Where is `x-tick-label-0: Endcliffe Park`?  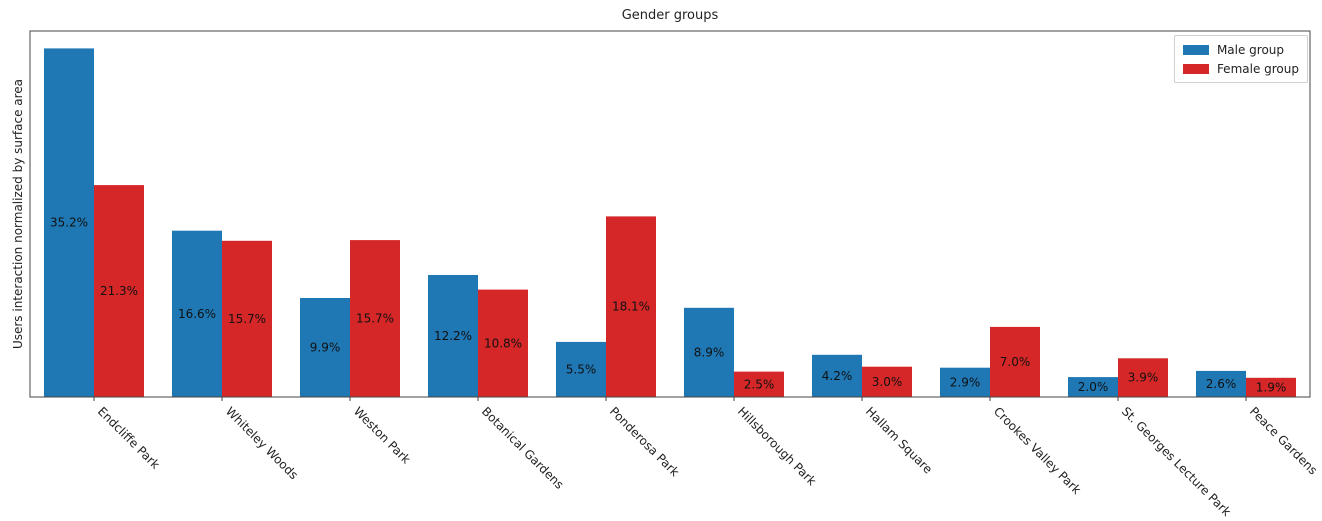
x-tick-label-0: Endcliffe Park is located at coordinates (129, 438).